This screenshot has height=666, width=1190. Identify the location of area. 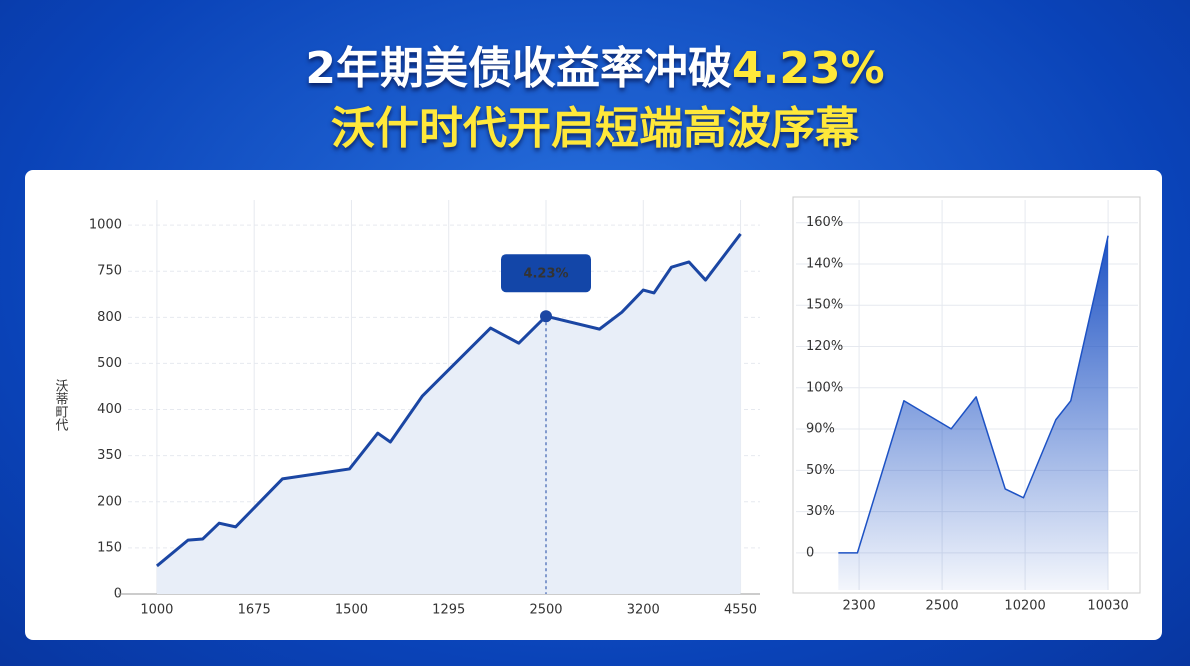
(973, 412).